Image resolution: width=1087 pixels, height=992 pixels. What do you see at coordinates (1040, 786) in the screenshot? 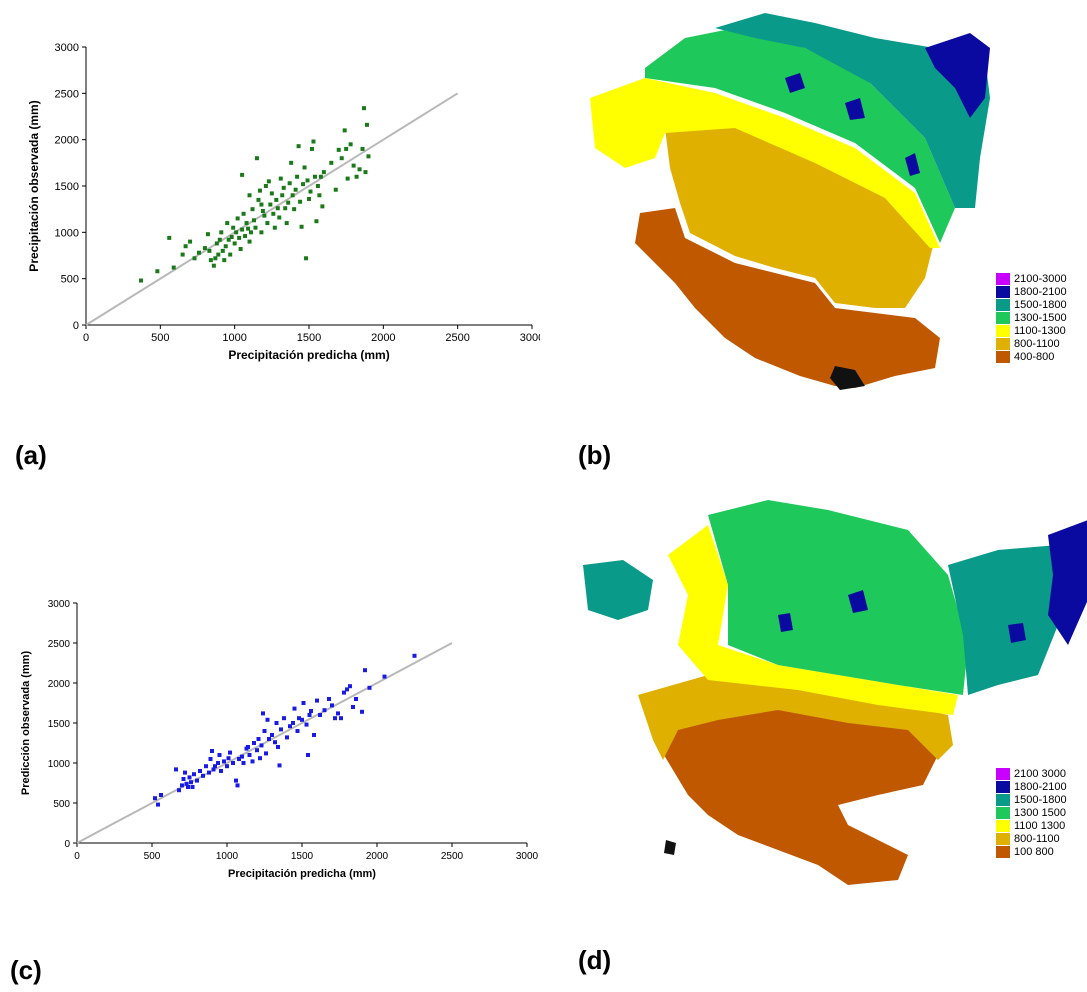
I see `legend-label: 1800-2100` at bounding box center [1040, 786].